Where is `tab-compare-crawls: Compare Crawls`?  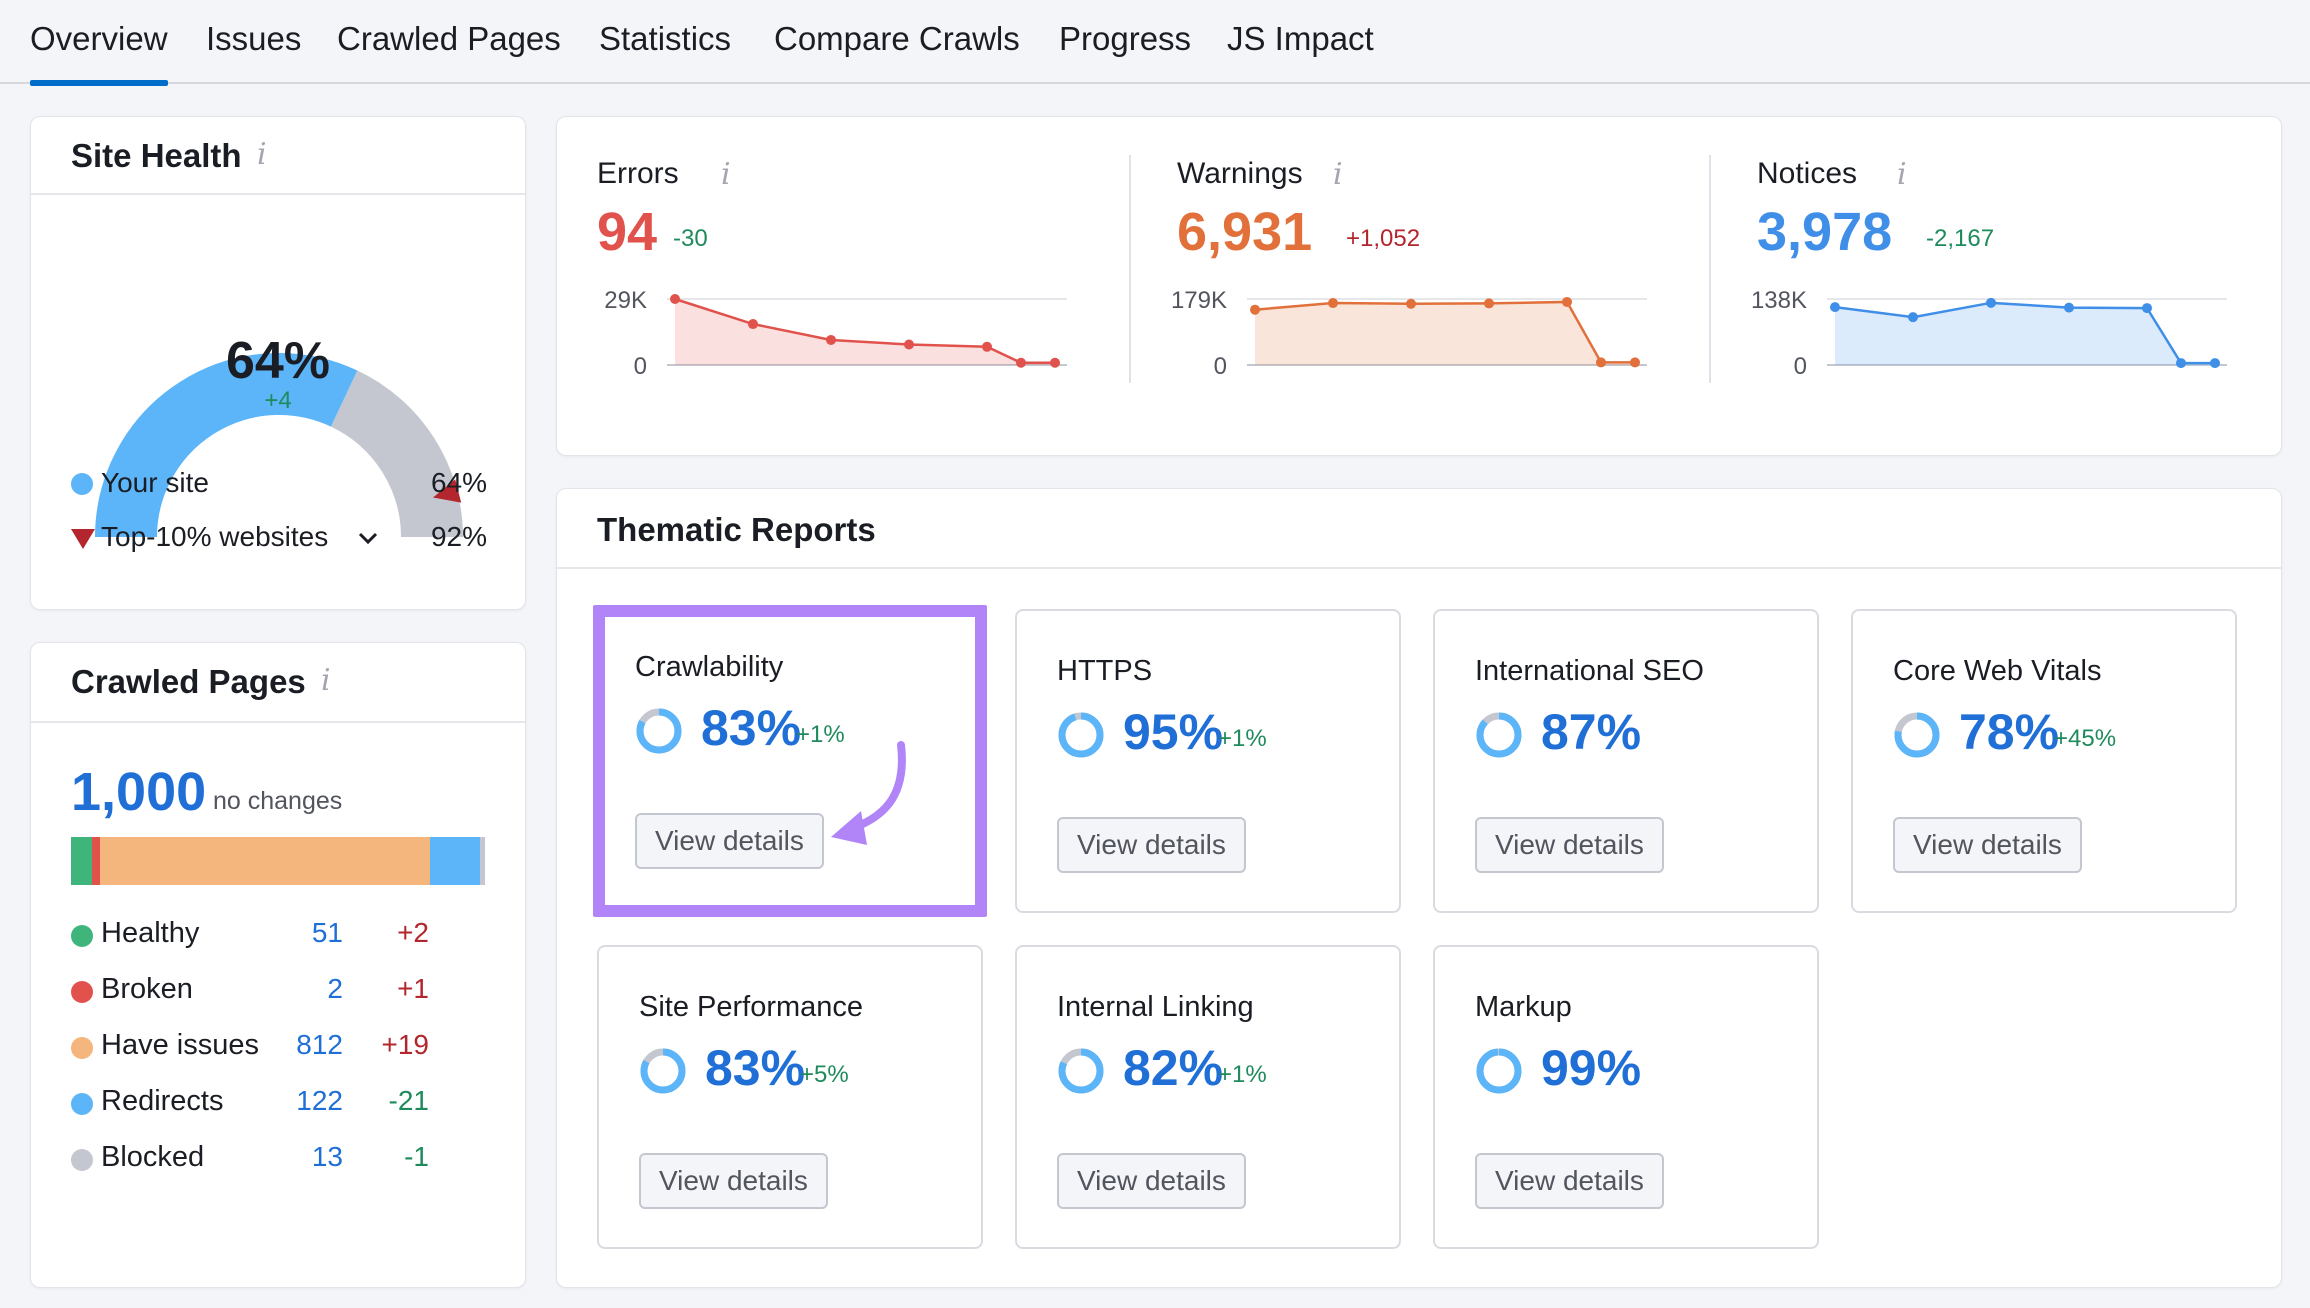
tab-compare-crawls: Compare Crawls is located at coordinates (897, 38).